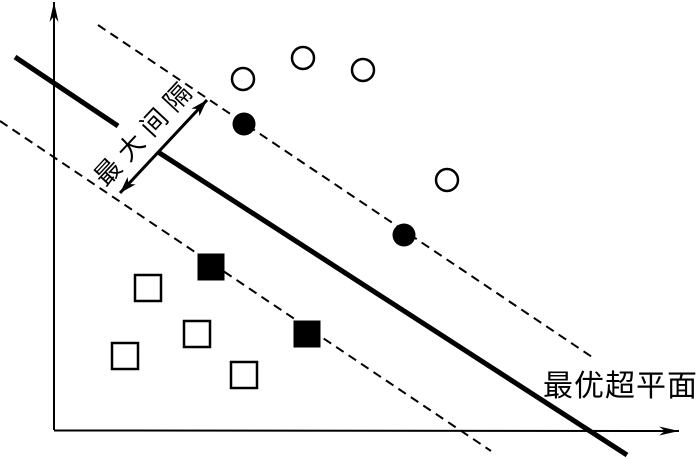 Image resolution: width=700 pixels, height=459 pixels. What do you see at coordinates (199, 108) in the screenshot?
I see `margin-arrow-head-upper-icon` at bounding box center [199, 108].